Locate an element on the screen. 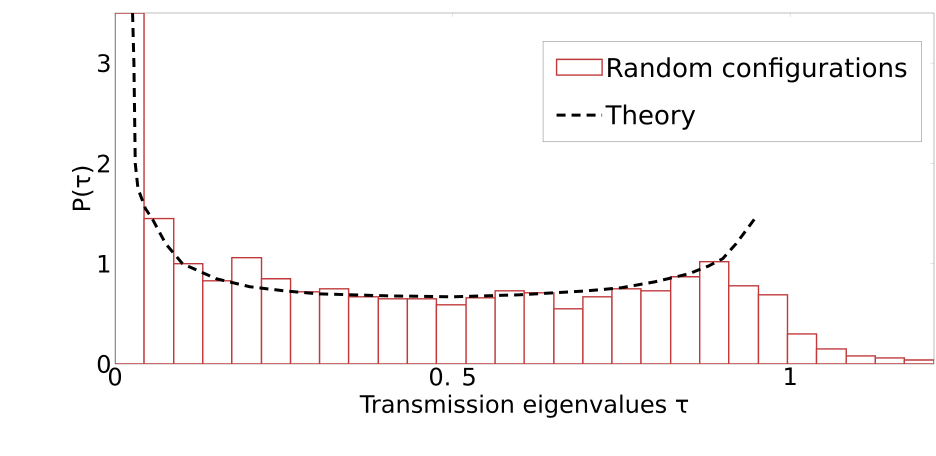 The height and width of the screenshot is (456, 936). legend-label: Theory is located at coordinates (651, 117).